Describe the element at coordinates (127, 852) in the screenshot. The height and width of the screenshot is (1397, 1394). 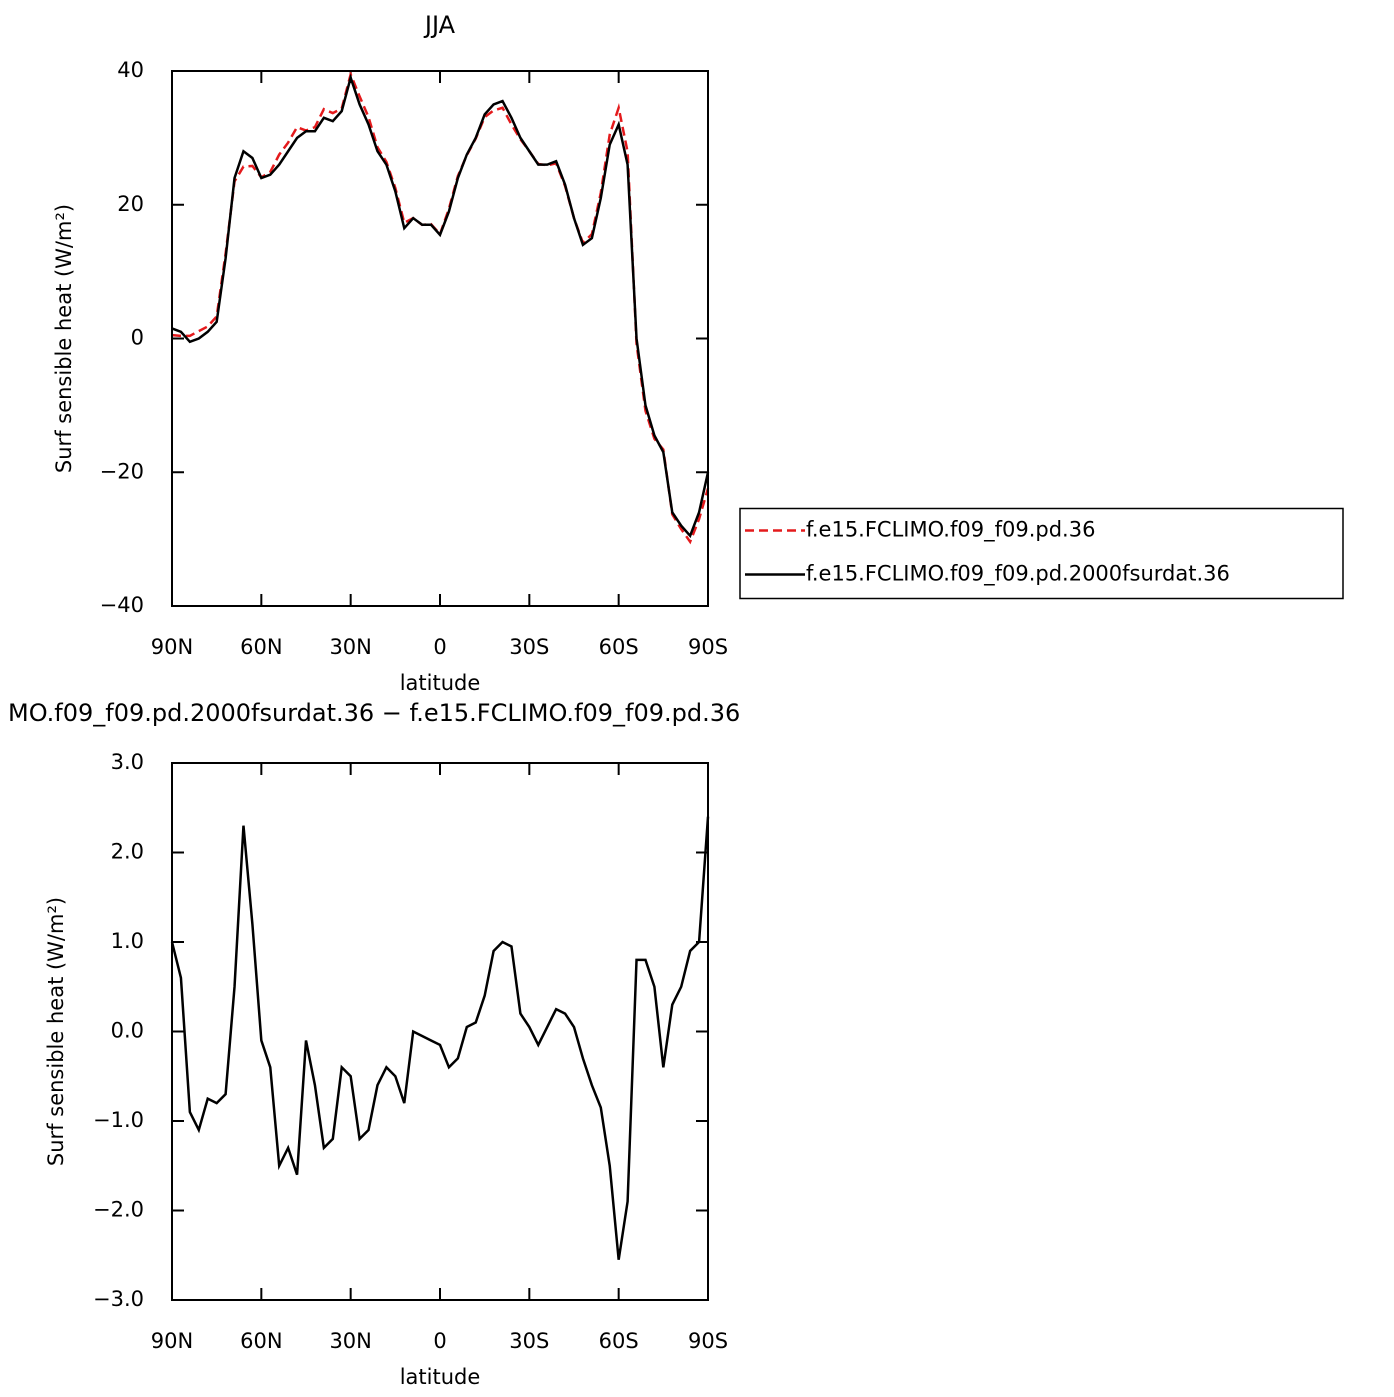
I see `y-tick-label: 2.0` at that location.